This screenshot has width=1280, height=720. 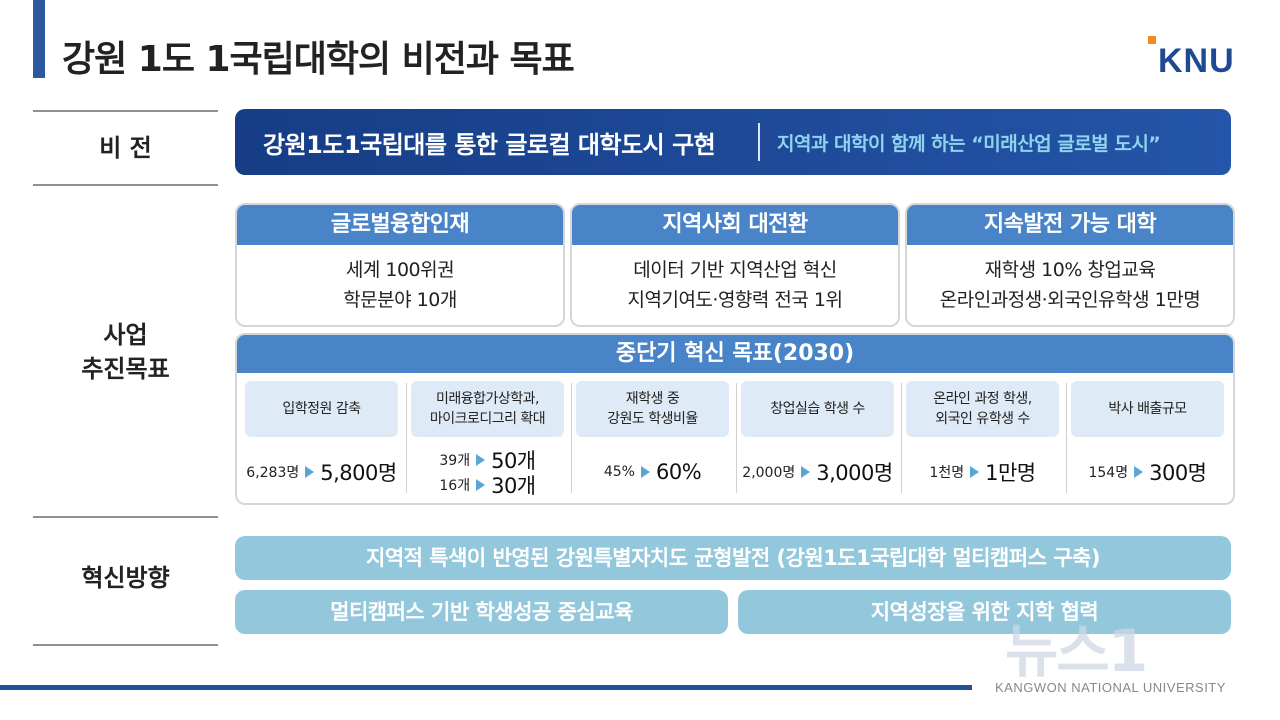 I want to click on page-title: 강원 1도 1국립대학의 비전과 목표, so click(x=318, y=59).